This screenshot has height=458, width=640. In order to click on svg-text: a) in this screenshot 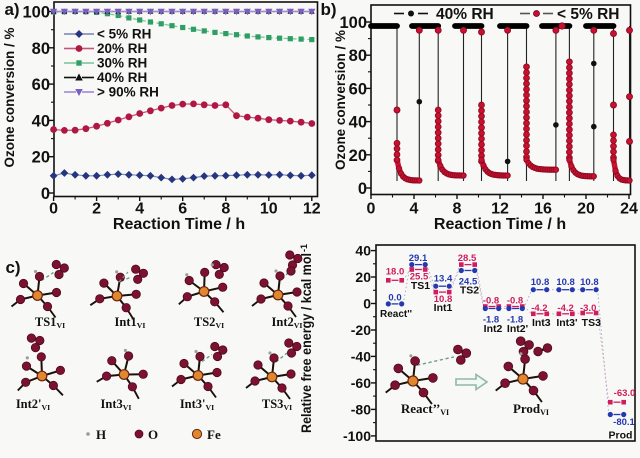, I will do `click(11, 9)`.